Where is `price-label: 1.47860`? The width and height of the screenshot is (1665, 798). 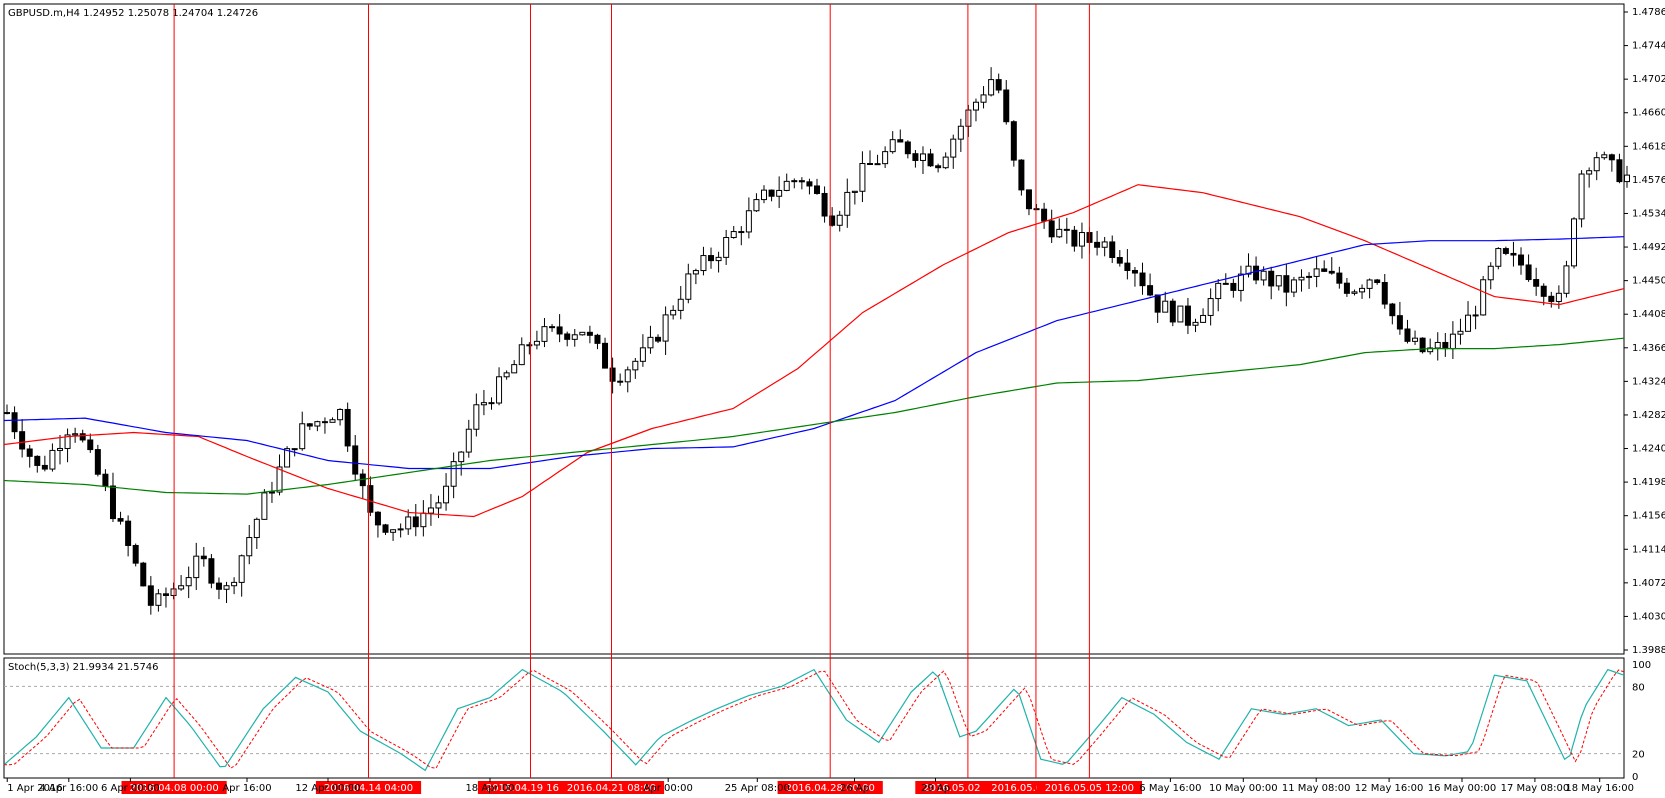 price-label: 1.47860 is located at coordinates (1648, 12).